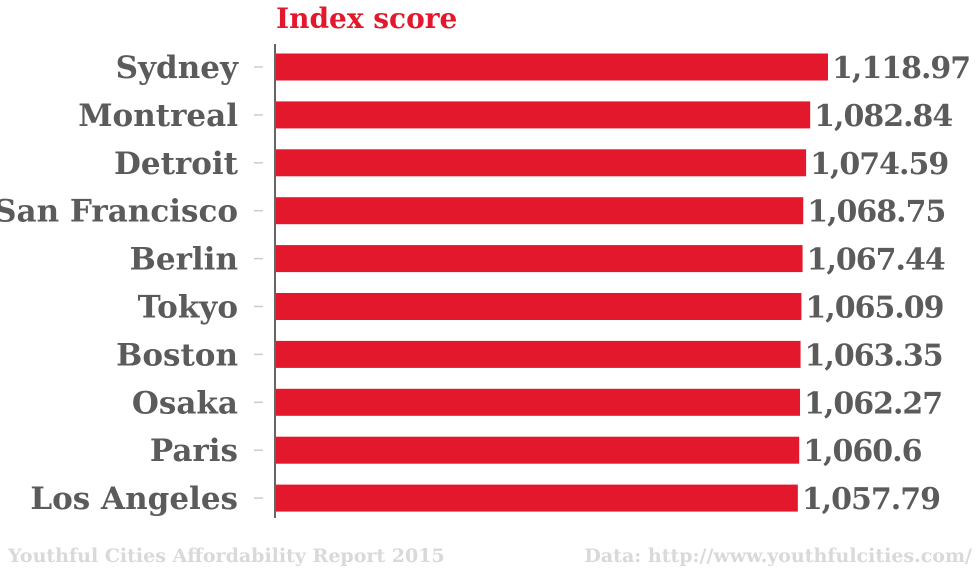 The height and width of the screenshot is (570, 980). What do you see at coordinates (194, 451) in the screenshot?
I see `category-label: Paris` at bounding box center [194, 451].